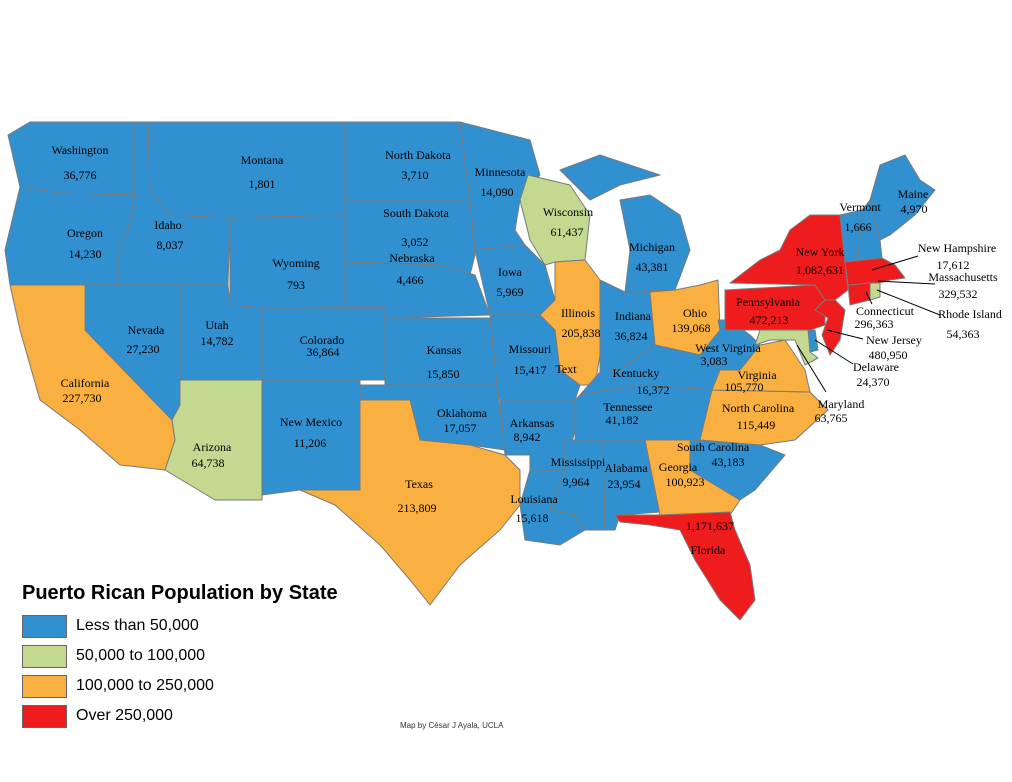 Image resolution: width=1012 pixels, height=782 pixels. What do you see at coordinates (532, 518) in the screenshot?
I see `state-value-louisiana: 15,618` at bounding box center [532, 518].